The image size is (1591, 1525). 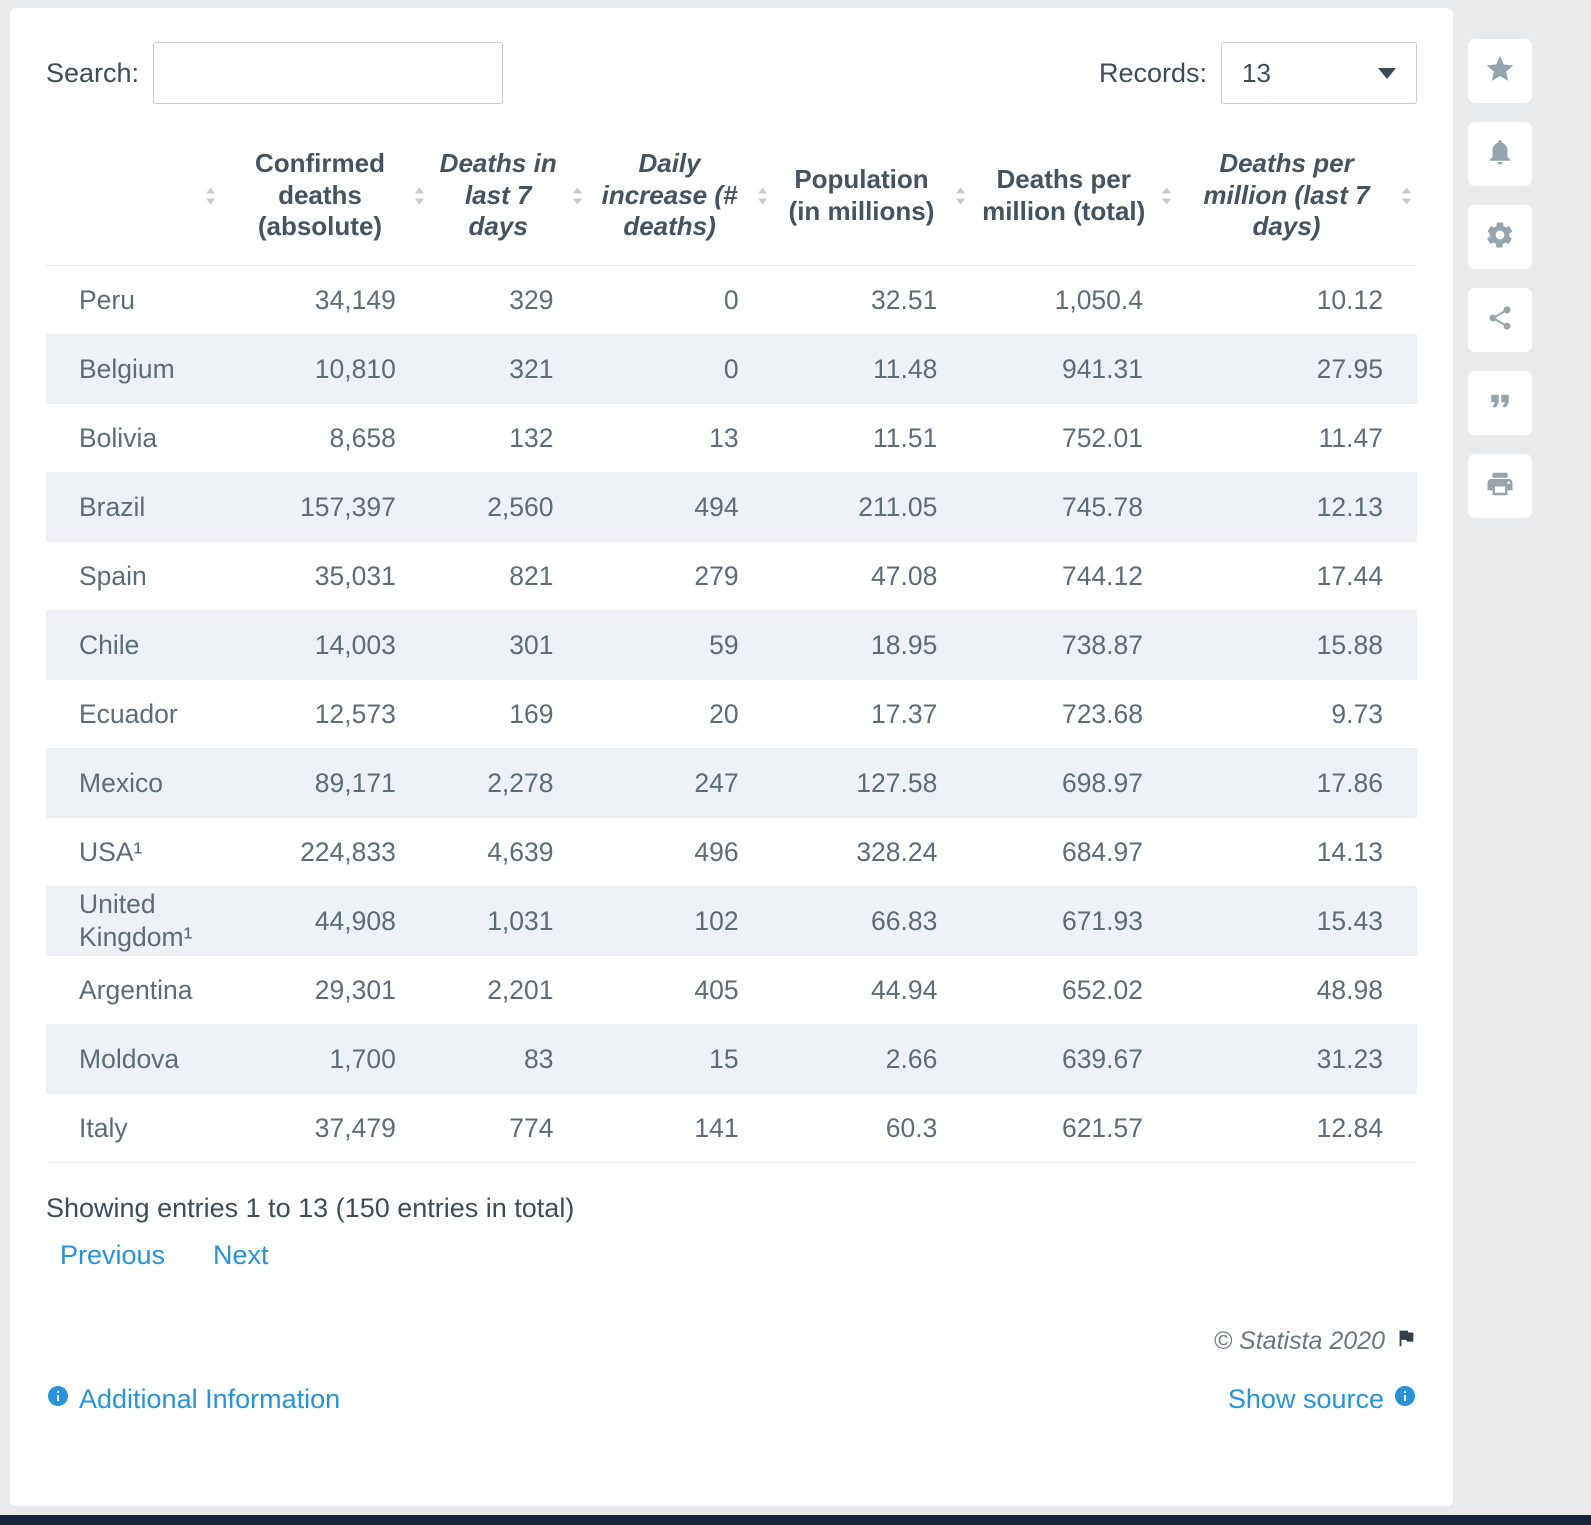 I want to click on value-cell: 18.95, so click(x=904, y=644).